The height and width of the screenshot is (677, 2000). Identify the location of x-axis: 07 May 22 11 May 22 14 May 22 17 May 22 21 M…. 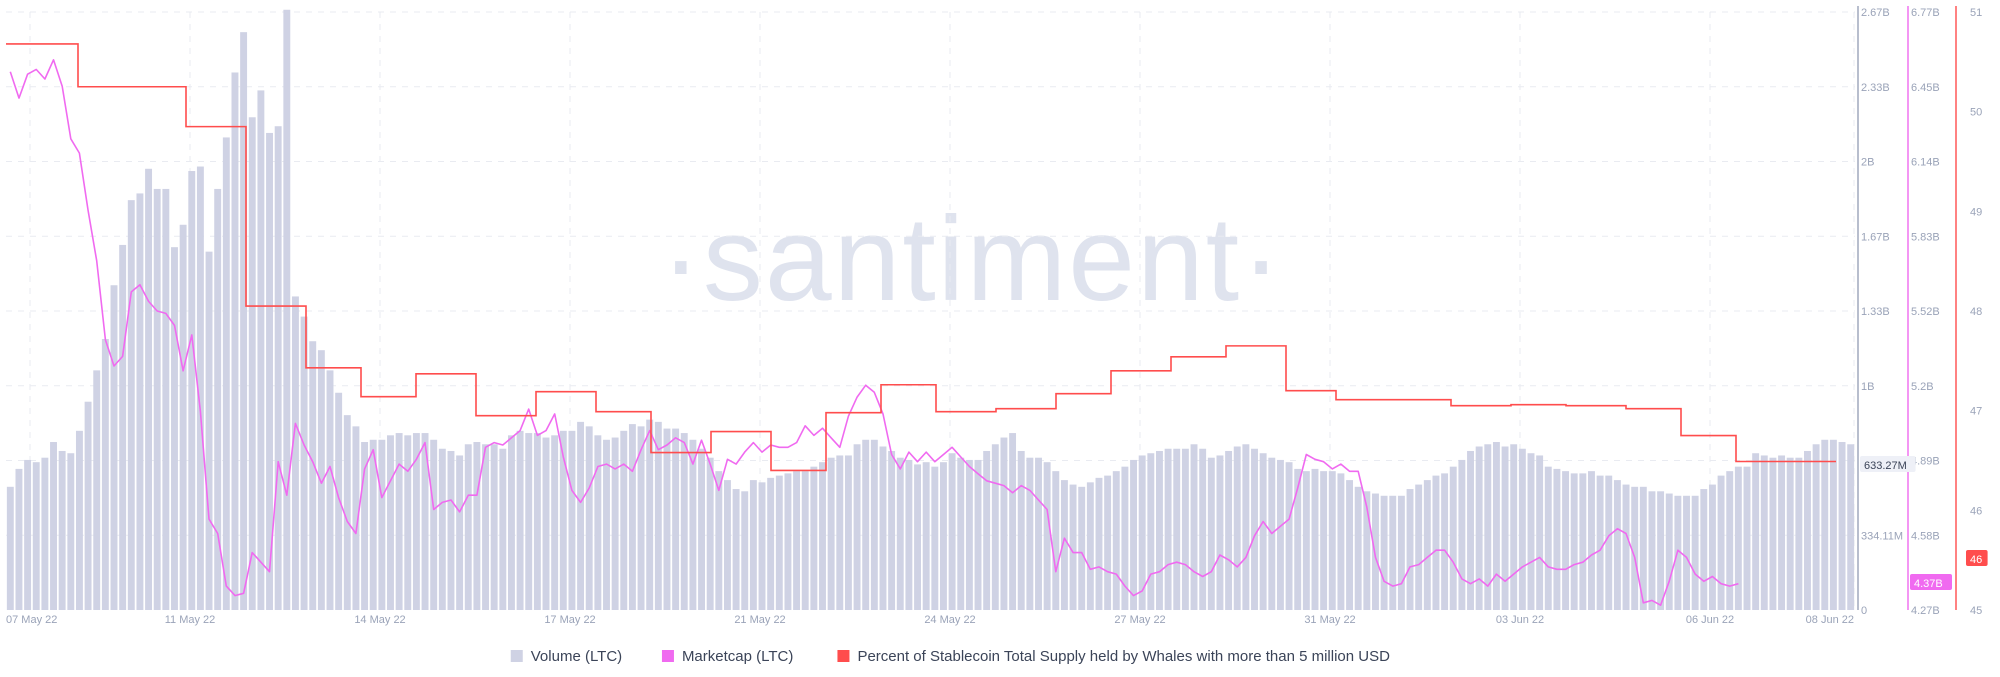
(930, 620).